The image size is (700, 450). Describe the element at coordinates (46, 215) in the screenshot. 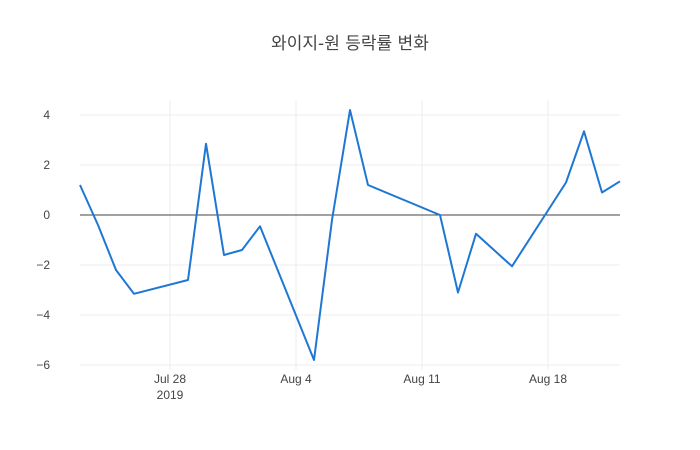

I see `y-tick-label: 0` at that location.